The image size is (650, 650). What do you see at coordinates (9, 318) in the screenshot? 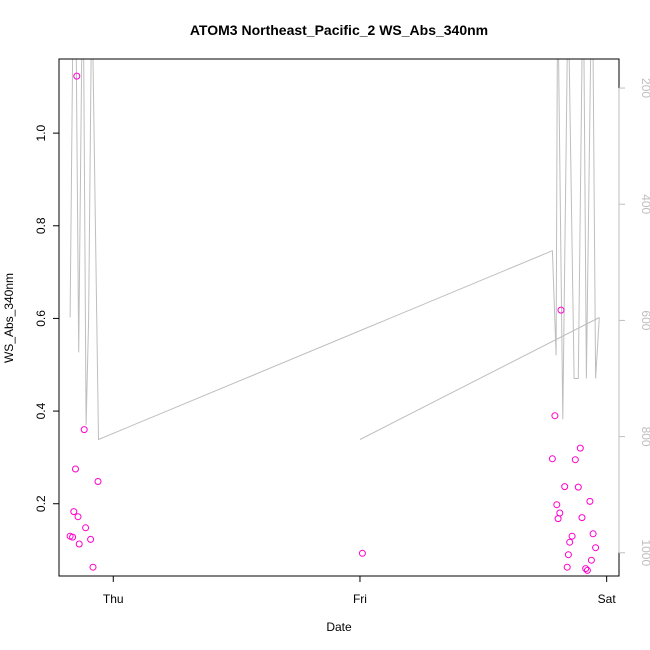
I see `y-axis-label: WS_Abs_340nm` at bounding box center [9, 318].